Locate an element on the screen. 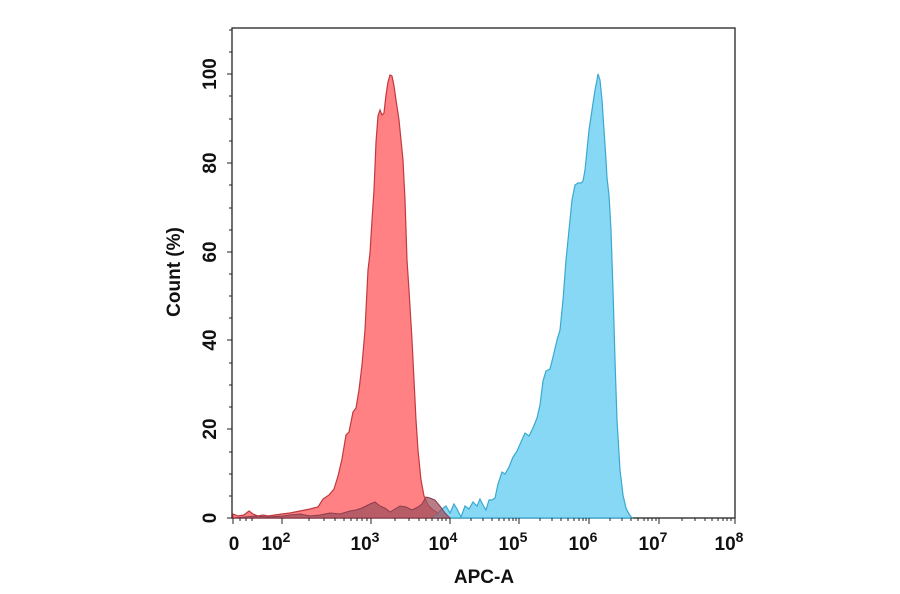 The width and height of the screenshot is (900, 594). x-tick-1e2: 10² is located at coordinates (276, 542).